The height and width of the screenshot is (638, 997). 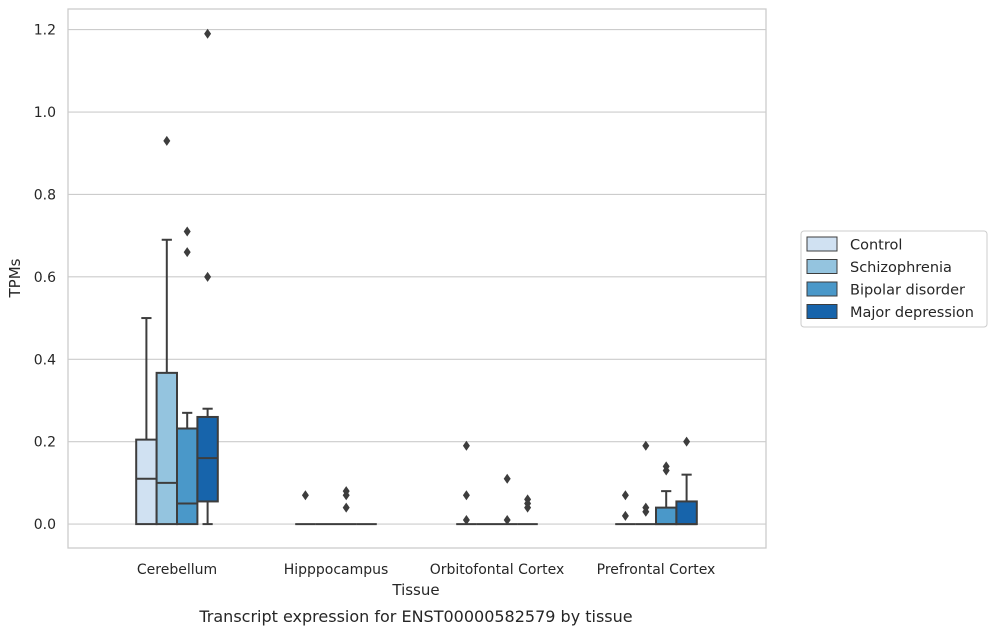 I want to click on y-axis-label: TPMs, so click(x=15, y=278).